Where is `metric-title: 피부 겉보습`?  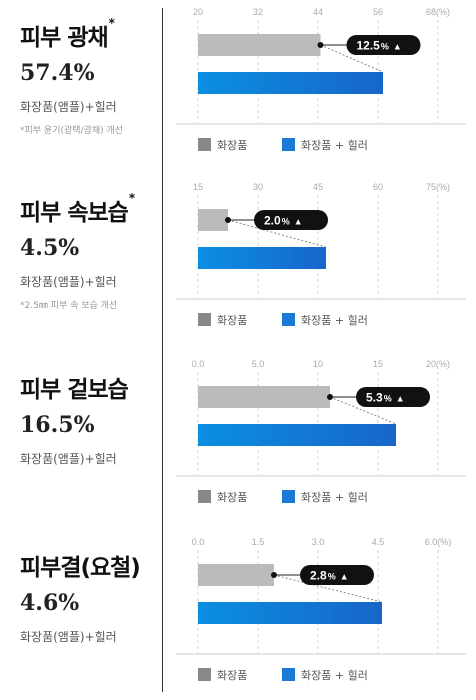
metric-title: 피부 겉보습 is located at coordinates (90, 387).